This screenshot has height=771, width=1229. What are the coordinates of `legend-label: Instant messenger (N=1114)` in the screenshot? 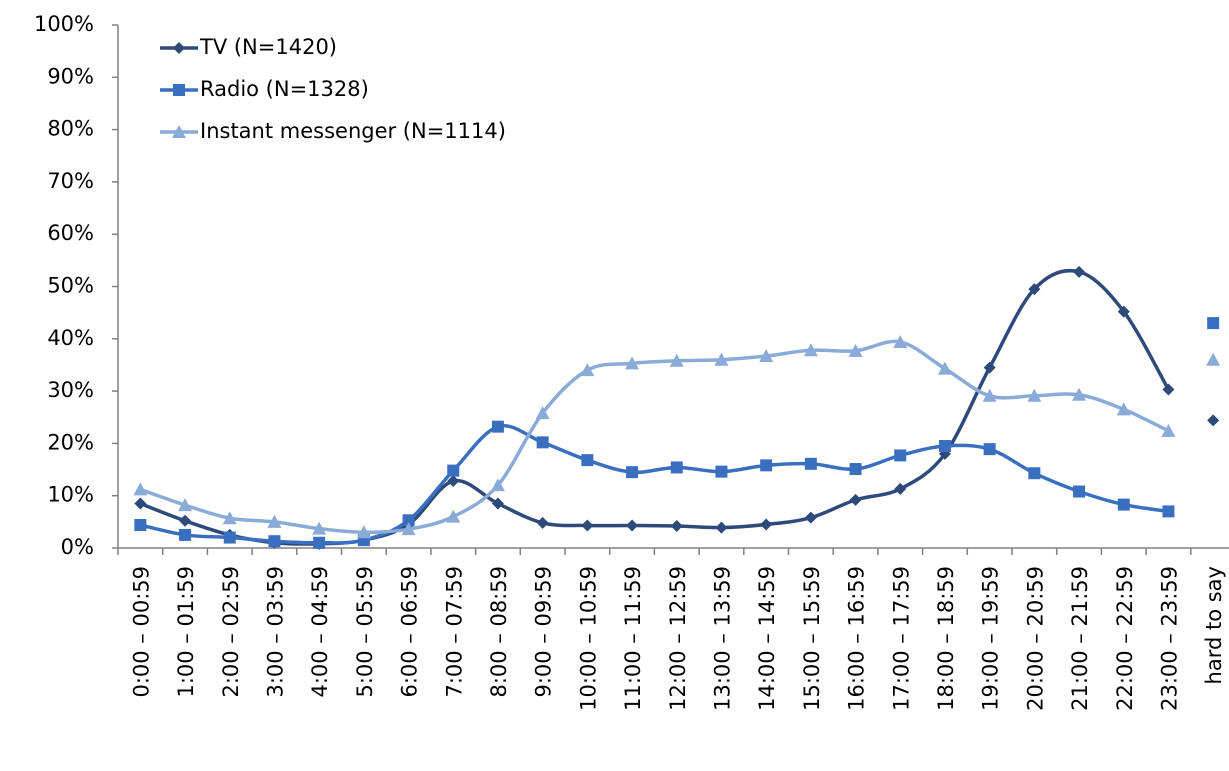 It's located at (353, 131).